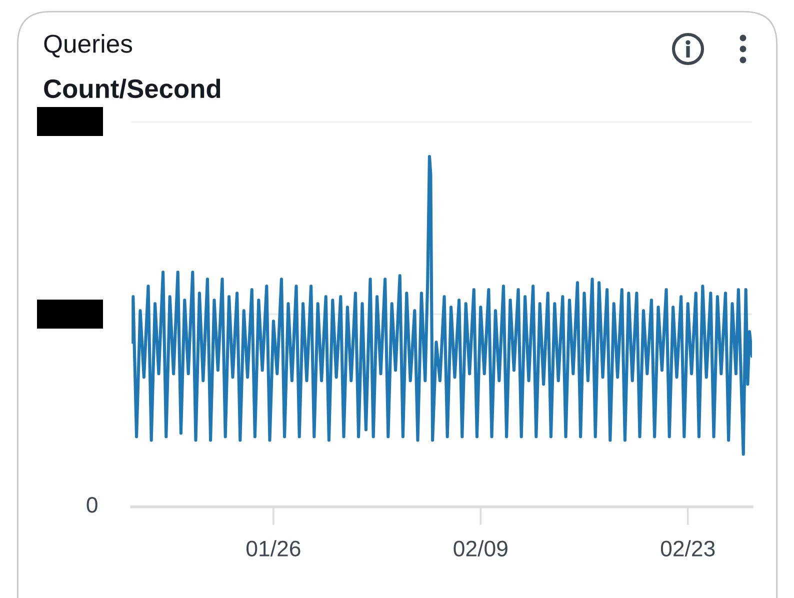 The image size is (794, 598). Describe the element at coordinates (92, 505) in the screenshot. I see `text: 0` at that location.